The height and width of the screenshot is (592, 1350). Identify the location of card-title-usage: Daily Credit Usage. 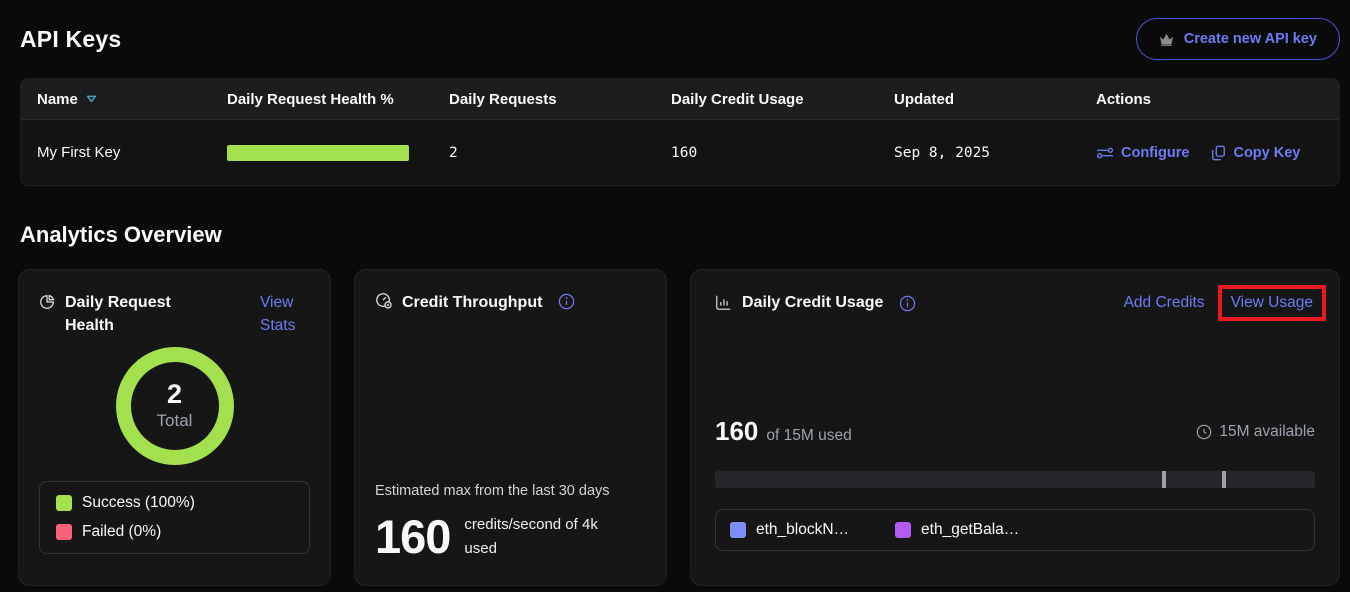
(813, 302).